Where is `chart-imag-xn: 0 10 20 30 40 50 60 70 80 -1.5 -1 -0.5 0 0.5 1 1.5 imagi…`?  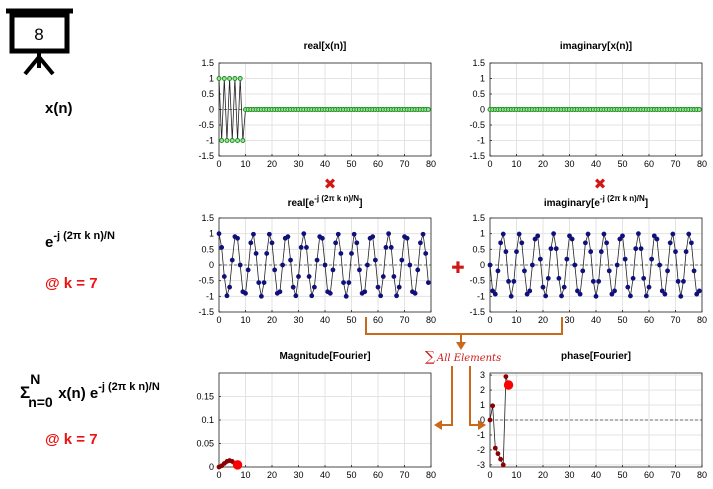
chart-imag-xn: 0 10 20 30 40 50 60 70 80 -1.5 -1 -0.5 0 0.5 1 1.5 imagi… is located at coordinates (588, 105).